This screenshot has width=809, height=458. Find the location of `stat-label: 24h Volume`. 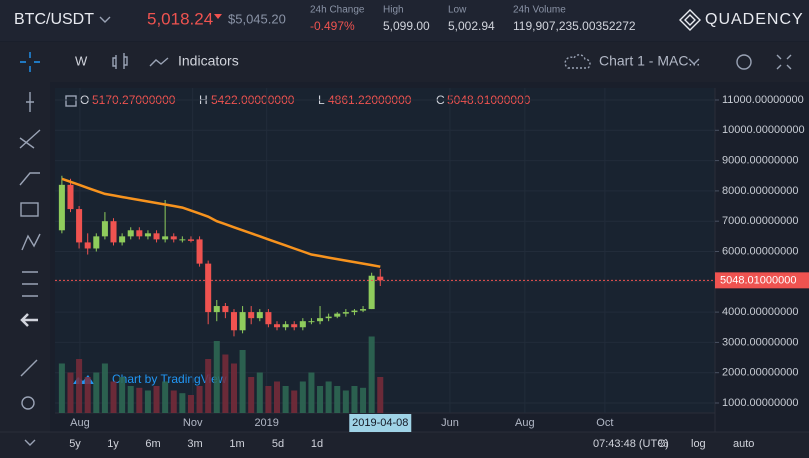

stat-label: 24h Volume is located at coordinates (539, 10).